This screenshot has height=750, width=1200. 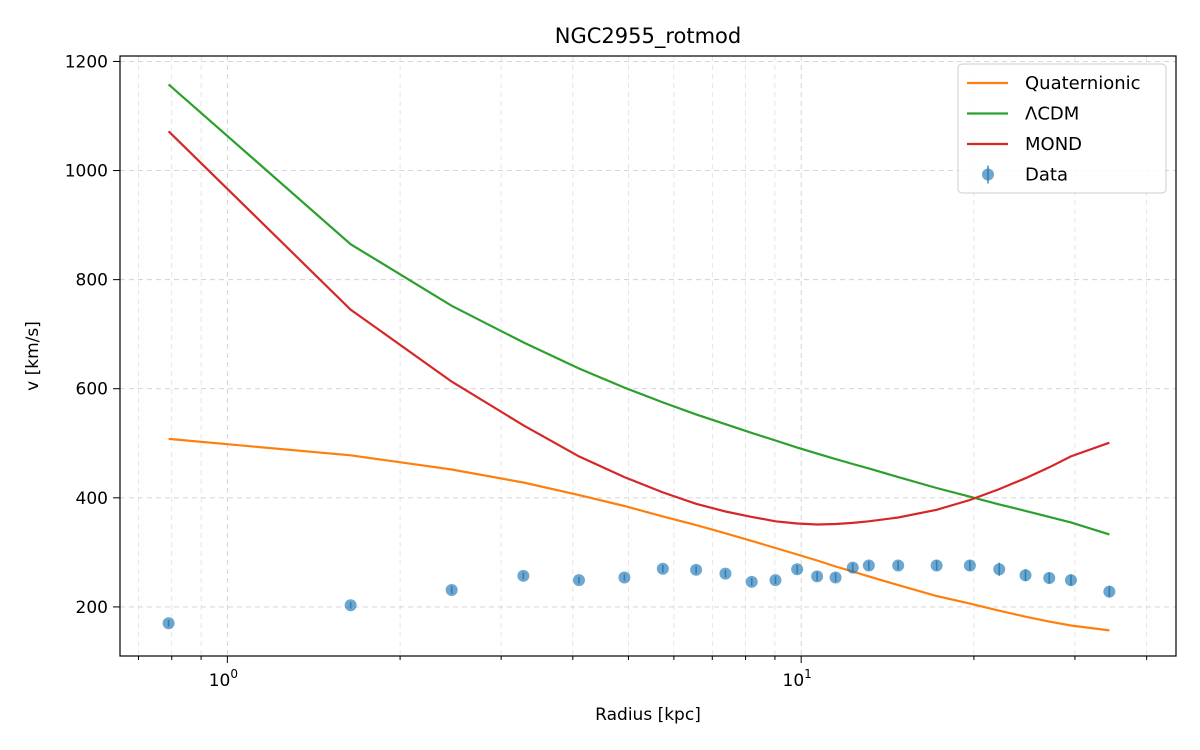 I want to click on y-tick-label: 200, so click(x=92, y=608).